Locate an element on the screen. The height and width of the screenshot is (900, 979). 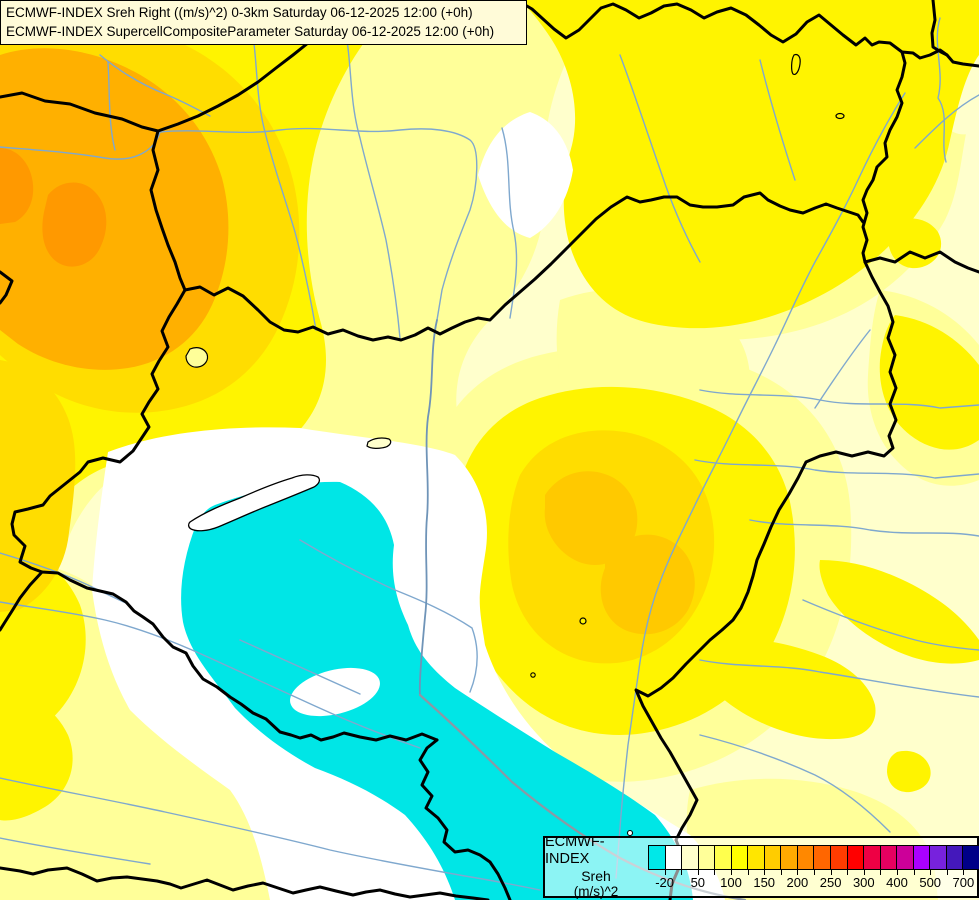
legend-tick-label: 700 is located at coordinates (963, 882).